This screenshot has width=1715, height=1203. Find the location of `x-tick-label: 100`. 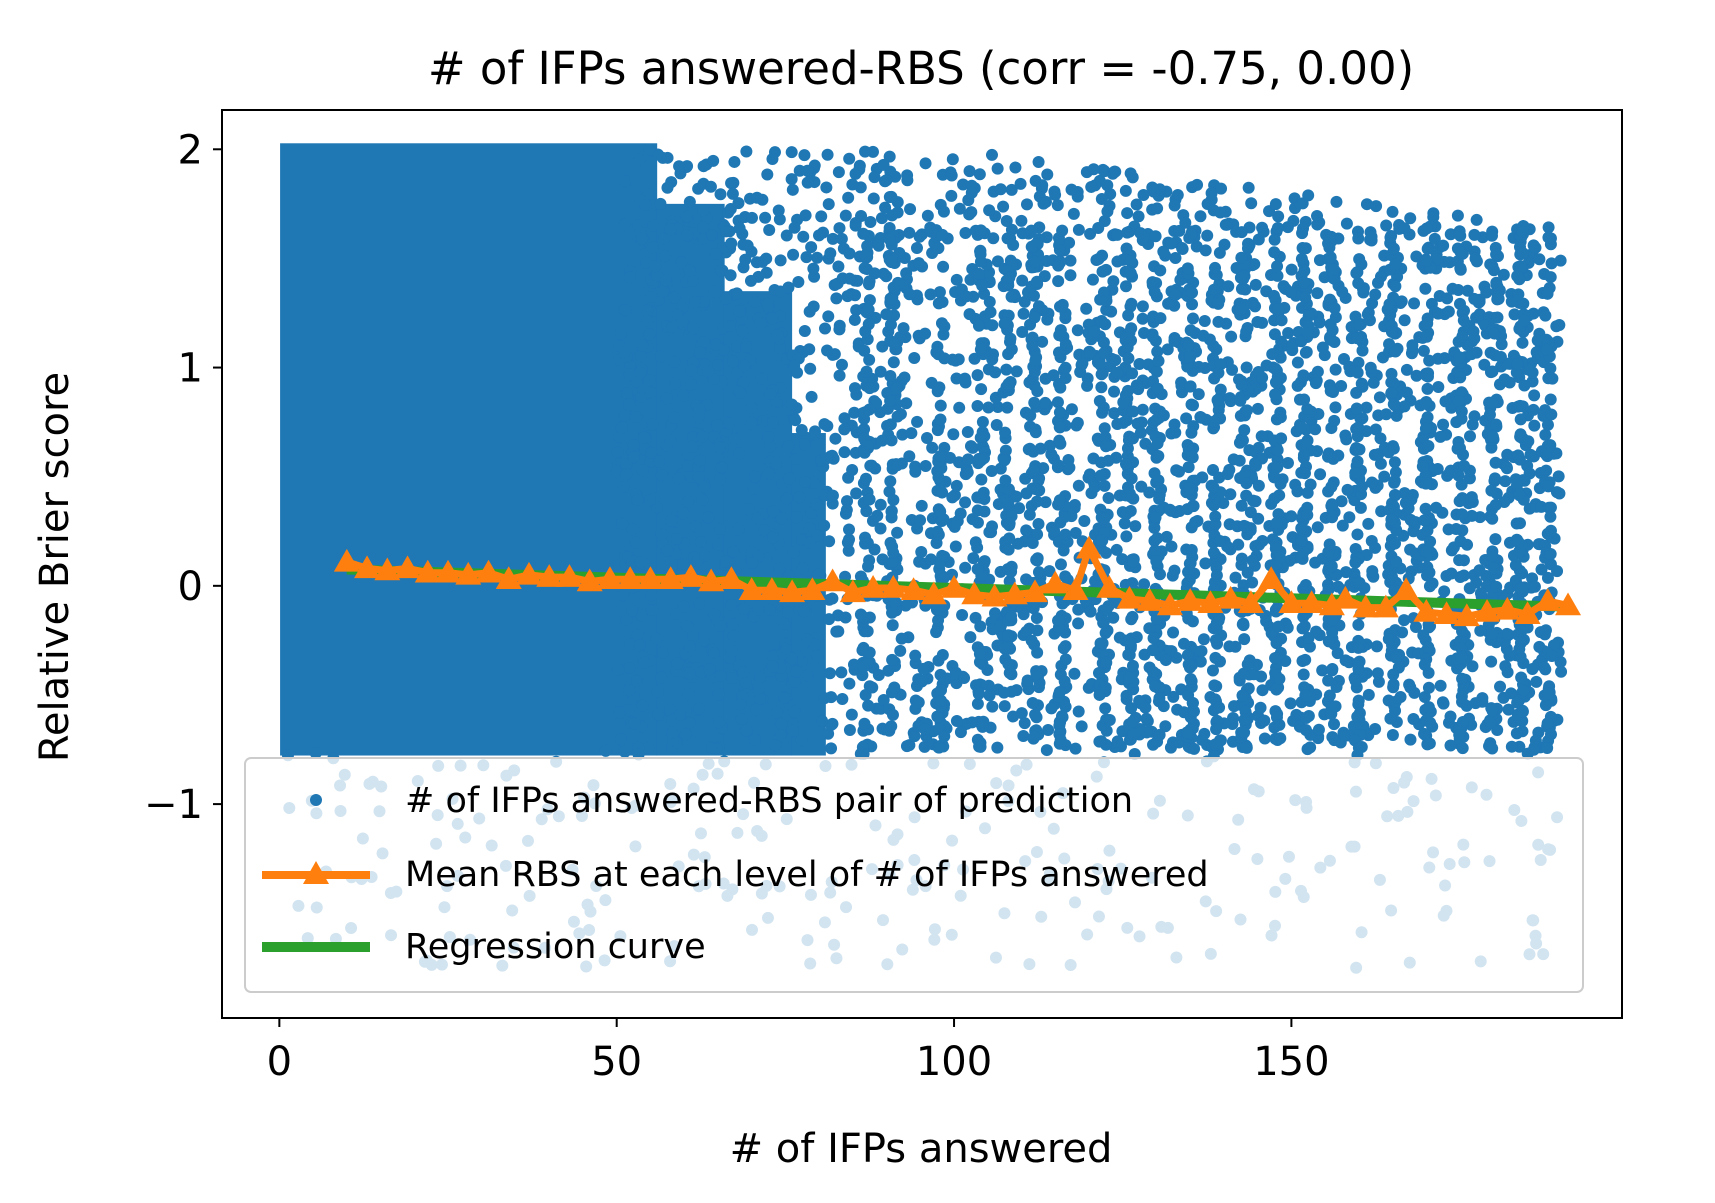

x-tick-label: 100 is located at coordinates (954, 1062).